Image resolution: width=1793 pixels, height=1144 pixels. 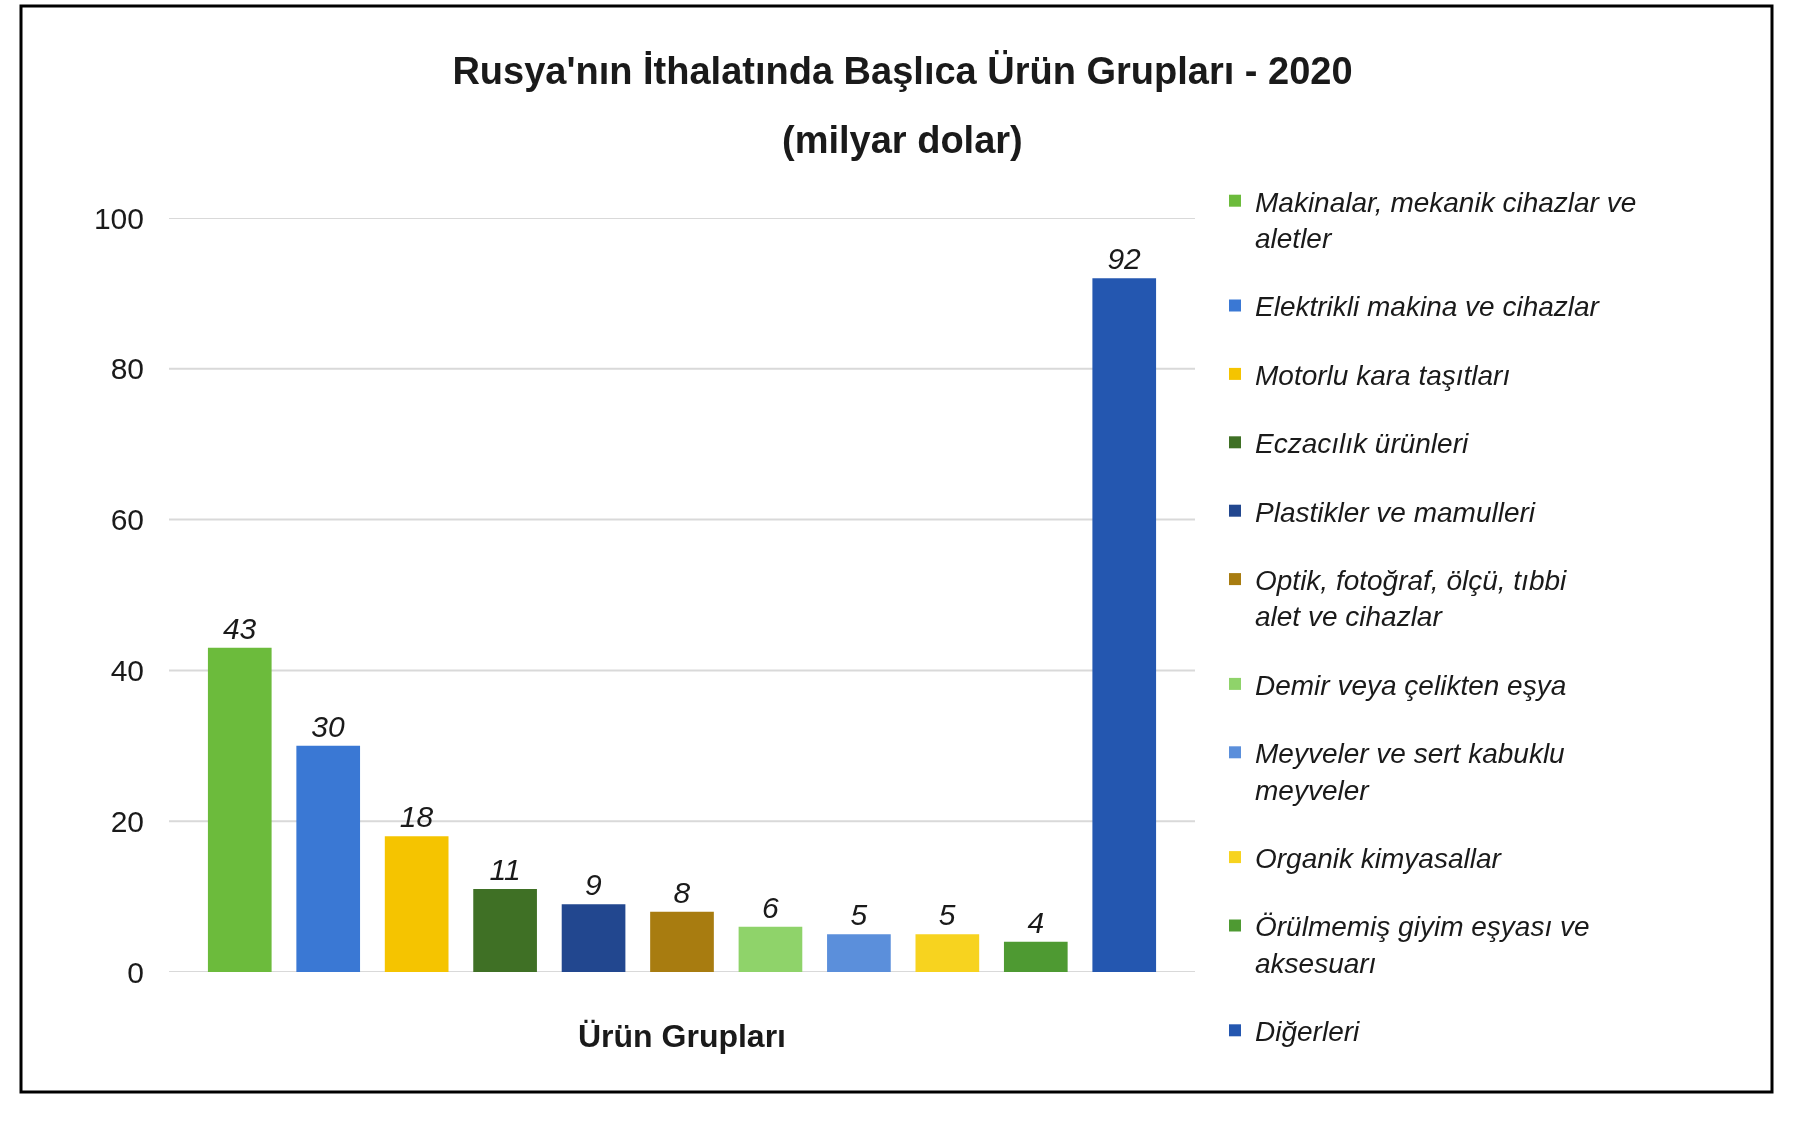 What do you see at coordinates (902, 71) in the screenshot?
I see `chart-title: Rusya'nın İthalatında Başlıca Ürün Grupları - 2020` at bounding box center [902, 71].